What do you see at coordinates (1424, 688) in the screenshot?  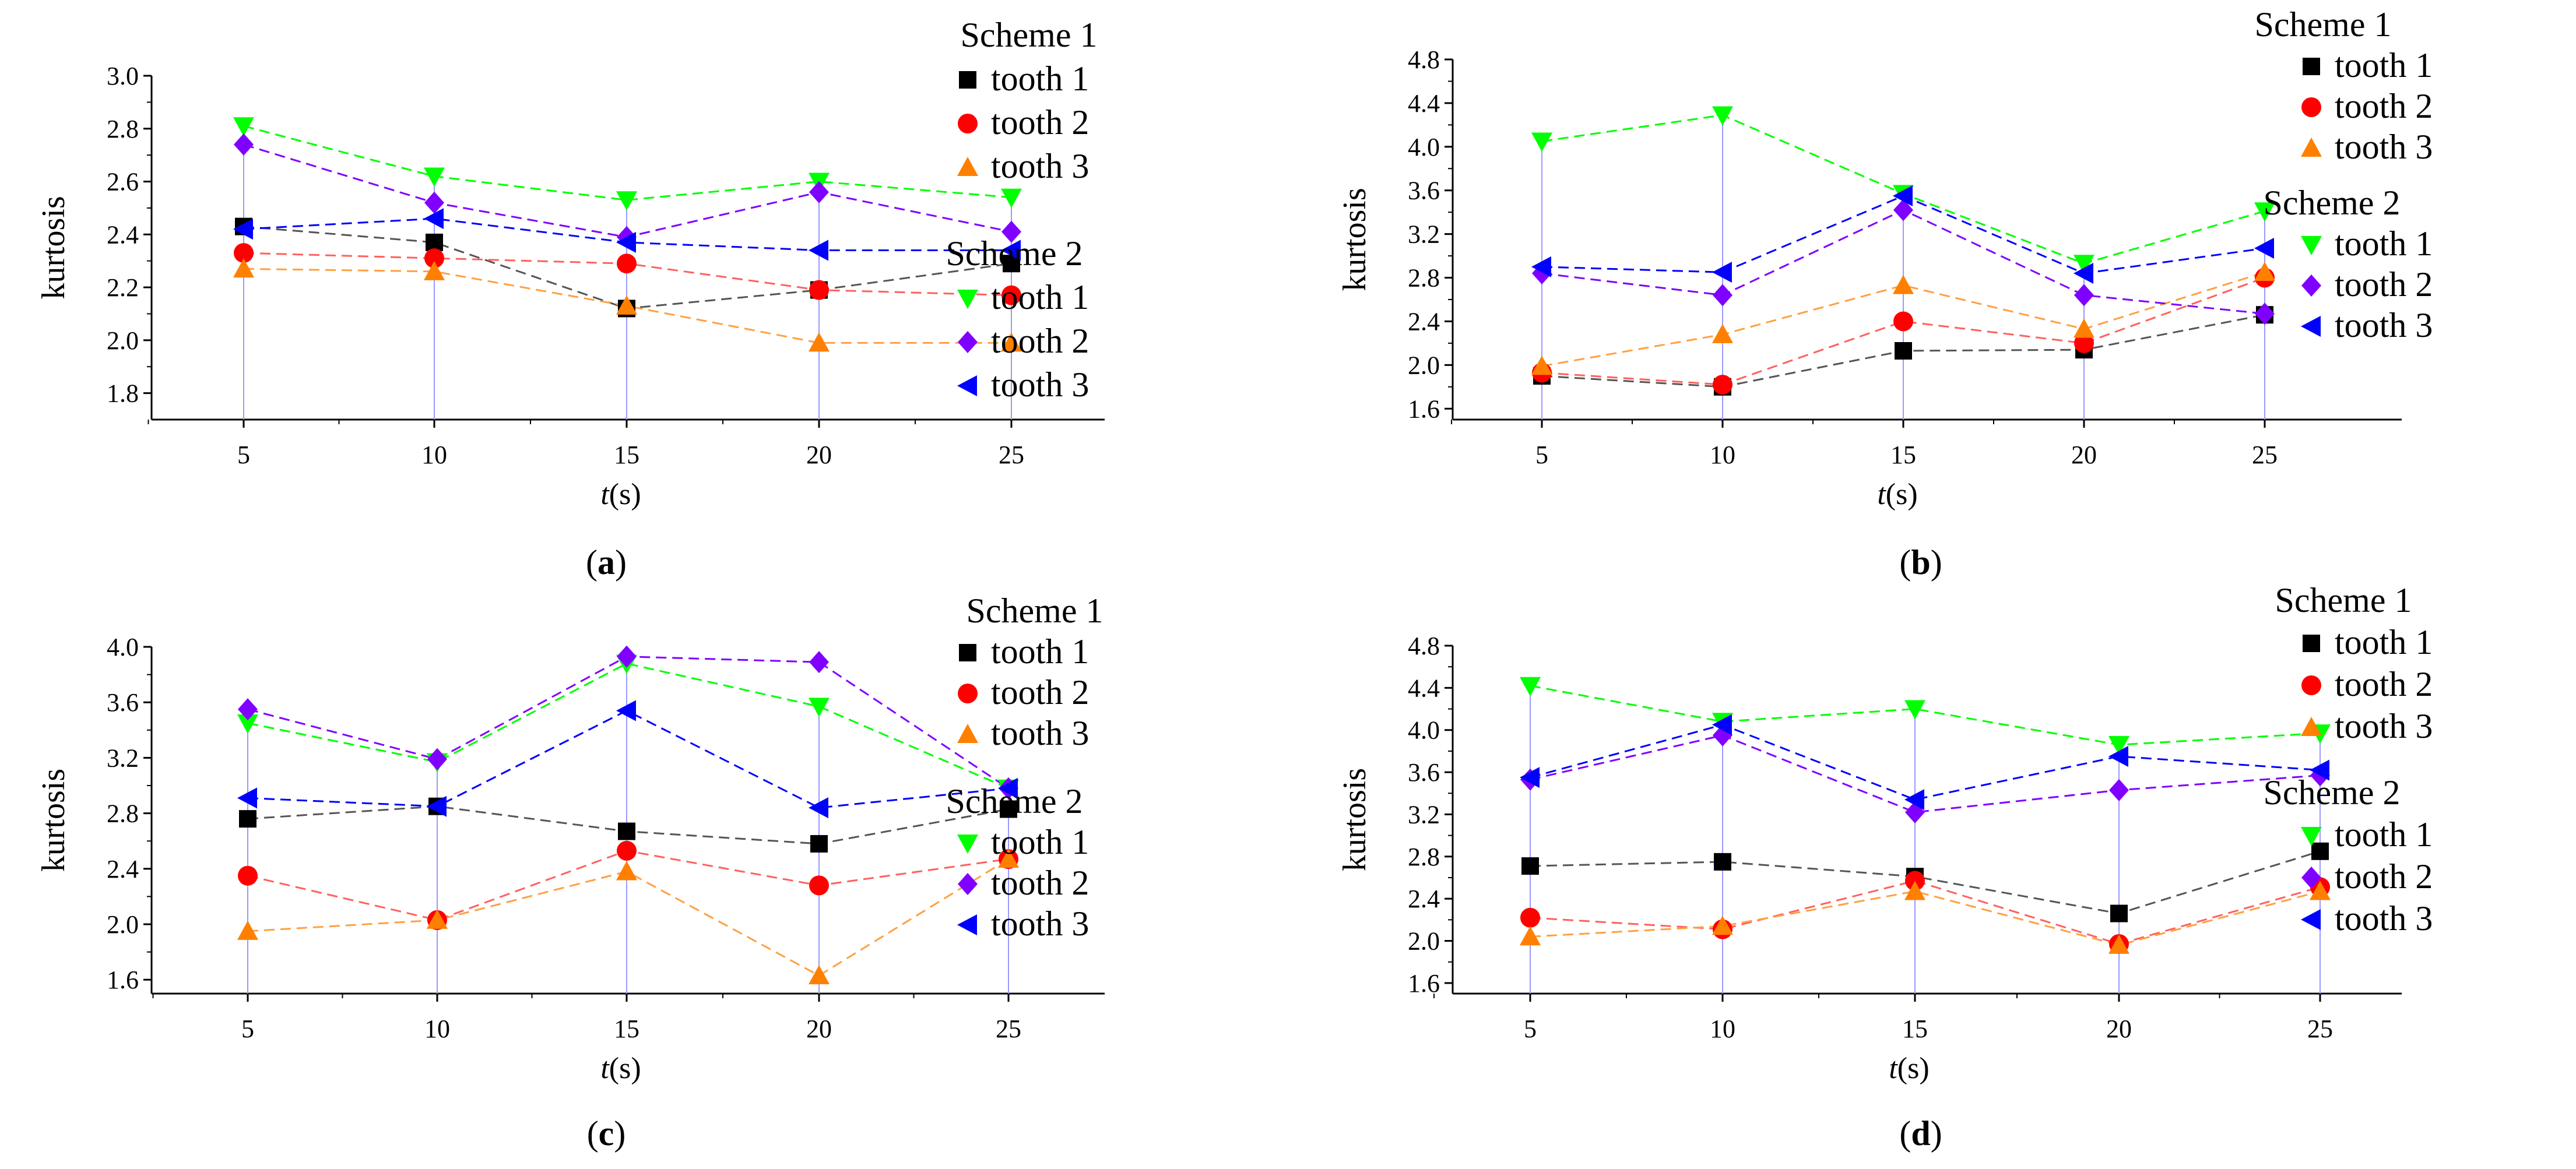 I see `y-tick-label-d: 4.4` at bounding box center [1424, 688].